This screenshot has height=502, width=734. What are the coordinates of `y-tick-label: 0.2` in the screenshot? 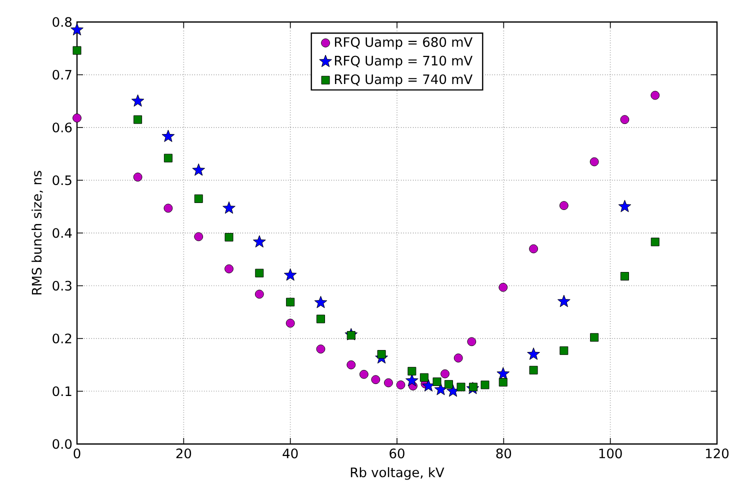 It's located at (62, 339).